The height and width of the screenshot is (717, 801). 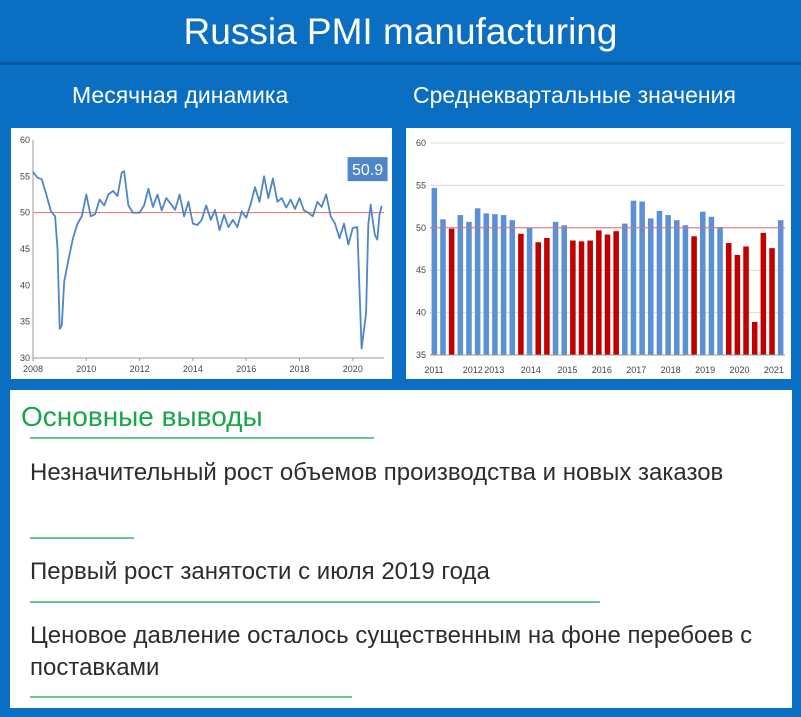 I want to click on x-tick-label: 2015, so click(x=567, y=370).